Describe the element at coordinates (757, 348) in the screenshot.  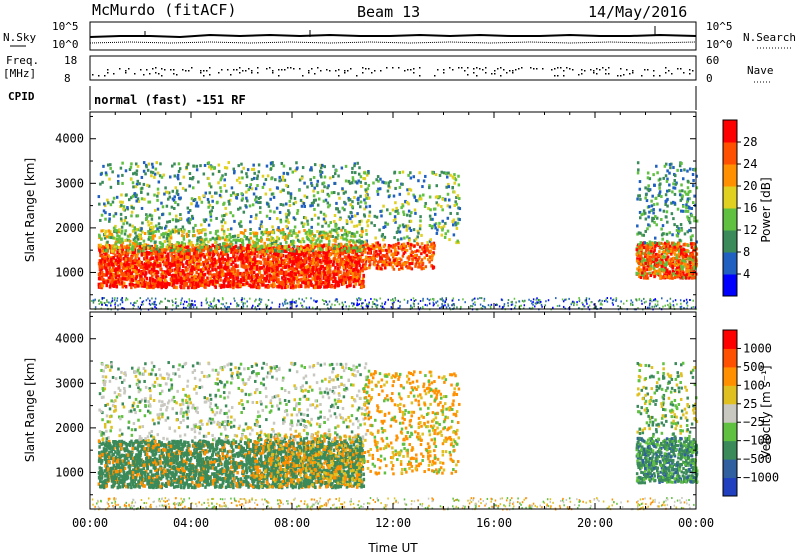
I see `colorbar-tick-label: 1000` at that location.